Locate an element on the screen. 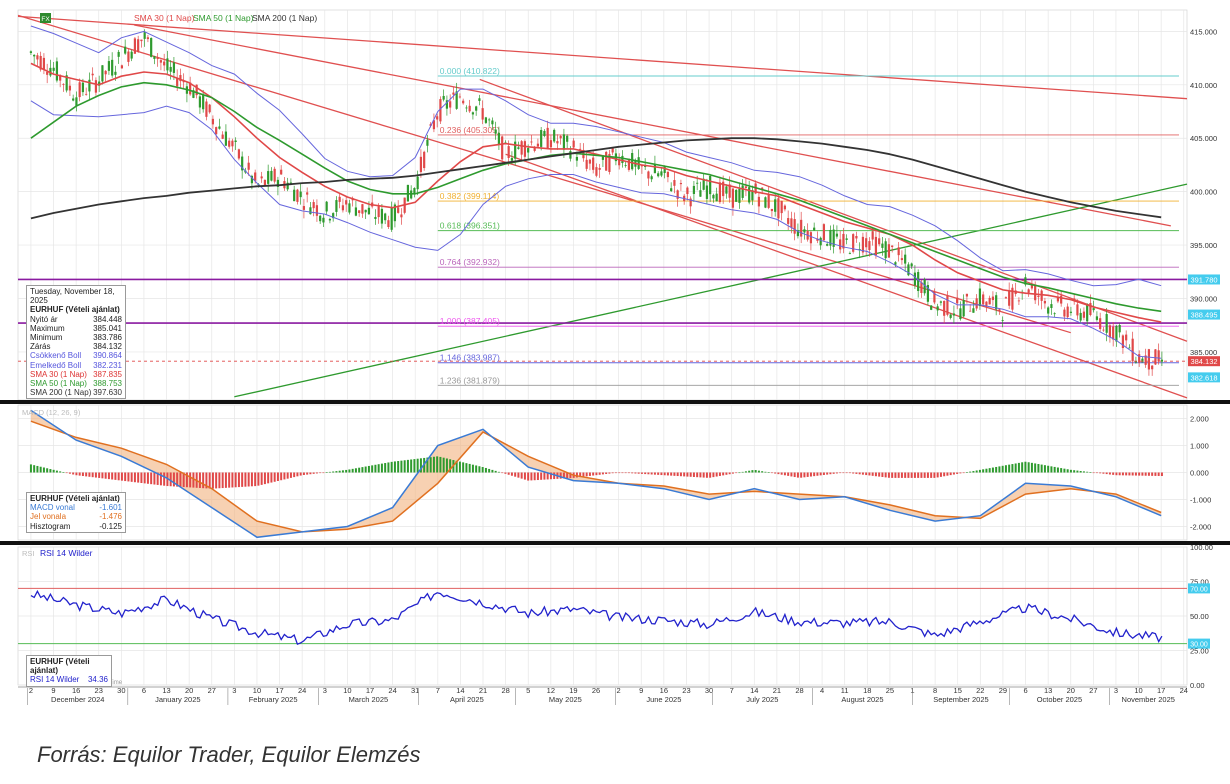  macd-info-label: MACD vonal is located at coordinates (52, 508).